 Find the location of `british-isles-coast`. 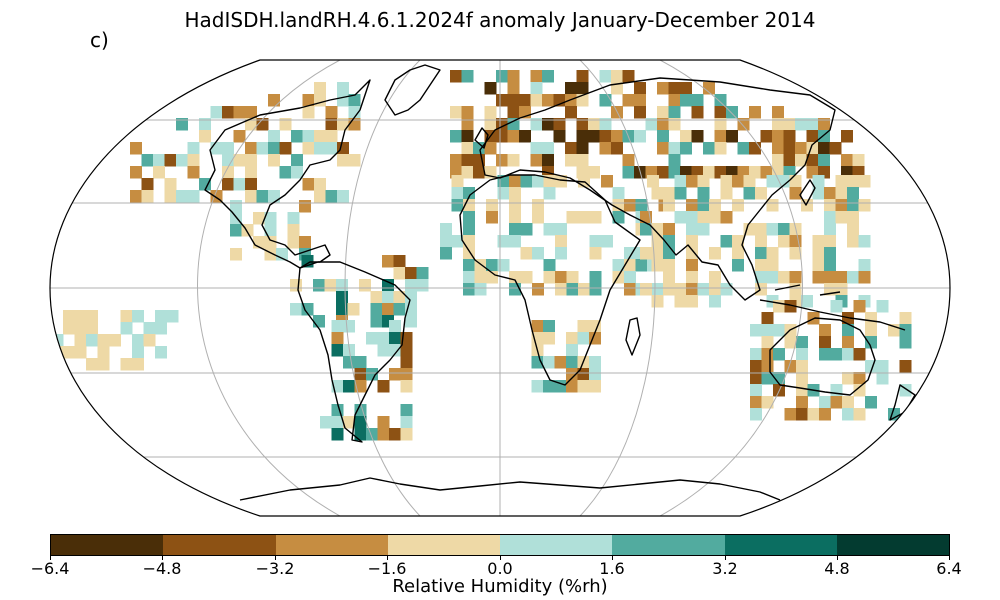

british-isles-coast is located at coordinates (481, 138).